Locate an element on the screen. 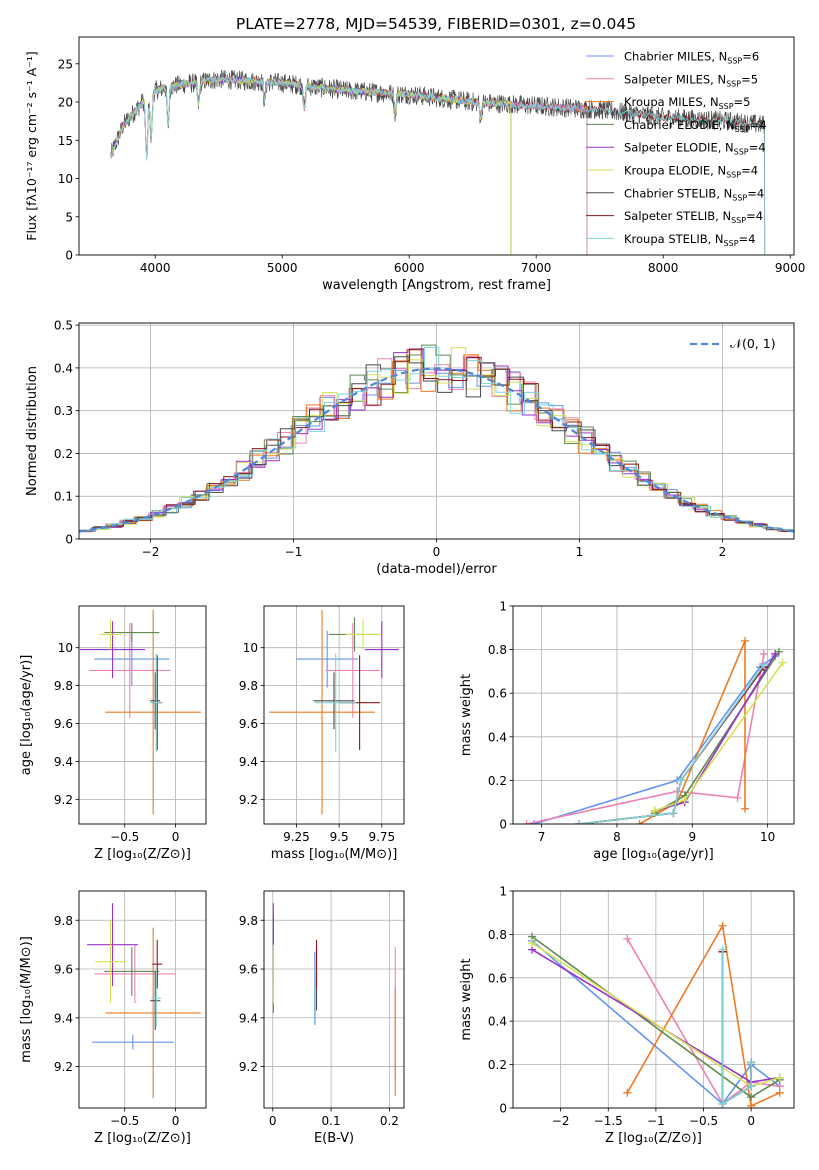 This screenshot has width=819, height=1170. x-tick-label: 10 is located at coordinates (767, 837).